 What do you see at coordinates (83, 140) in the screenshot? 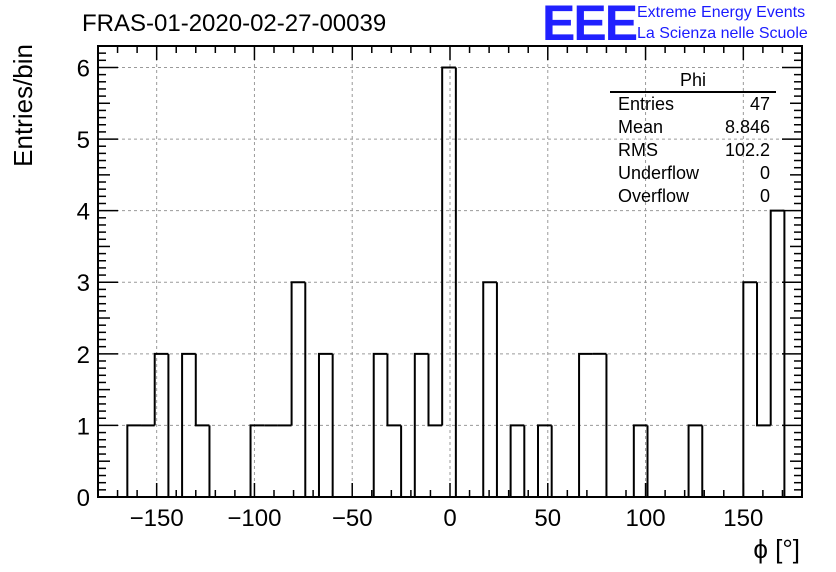
I see `y-tick-label: 5` at bounding box center [83, 140].